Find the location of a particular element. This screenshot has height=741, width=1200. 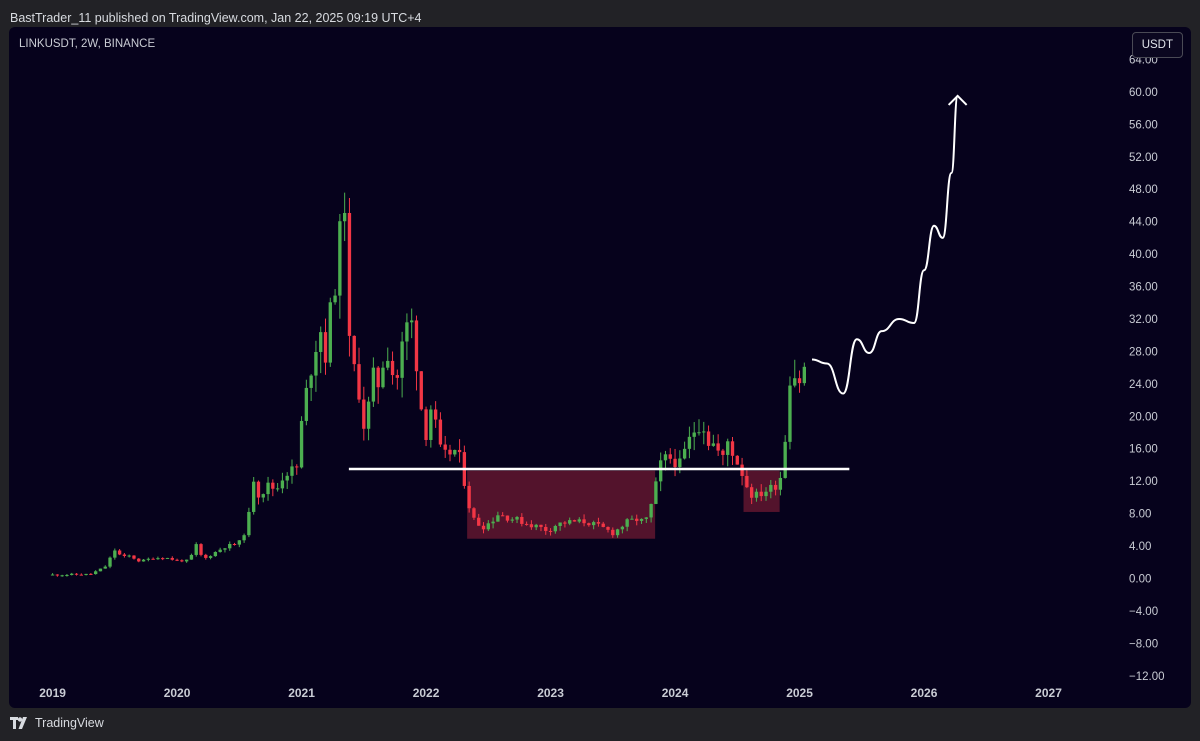

projection-path is located at coordinates (885, 244).